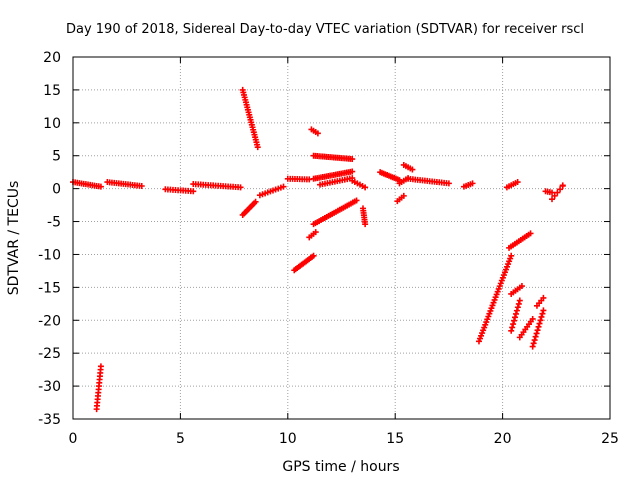  What do you see at coordinates (73, 439) in the screenshot?
I see `x-tick-label: 0` at bounding box center [73, 439].